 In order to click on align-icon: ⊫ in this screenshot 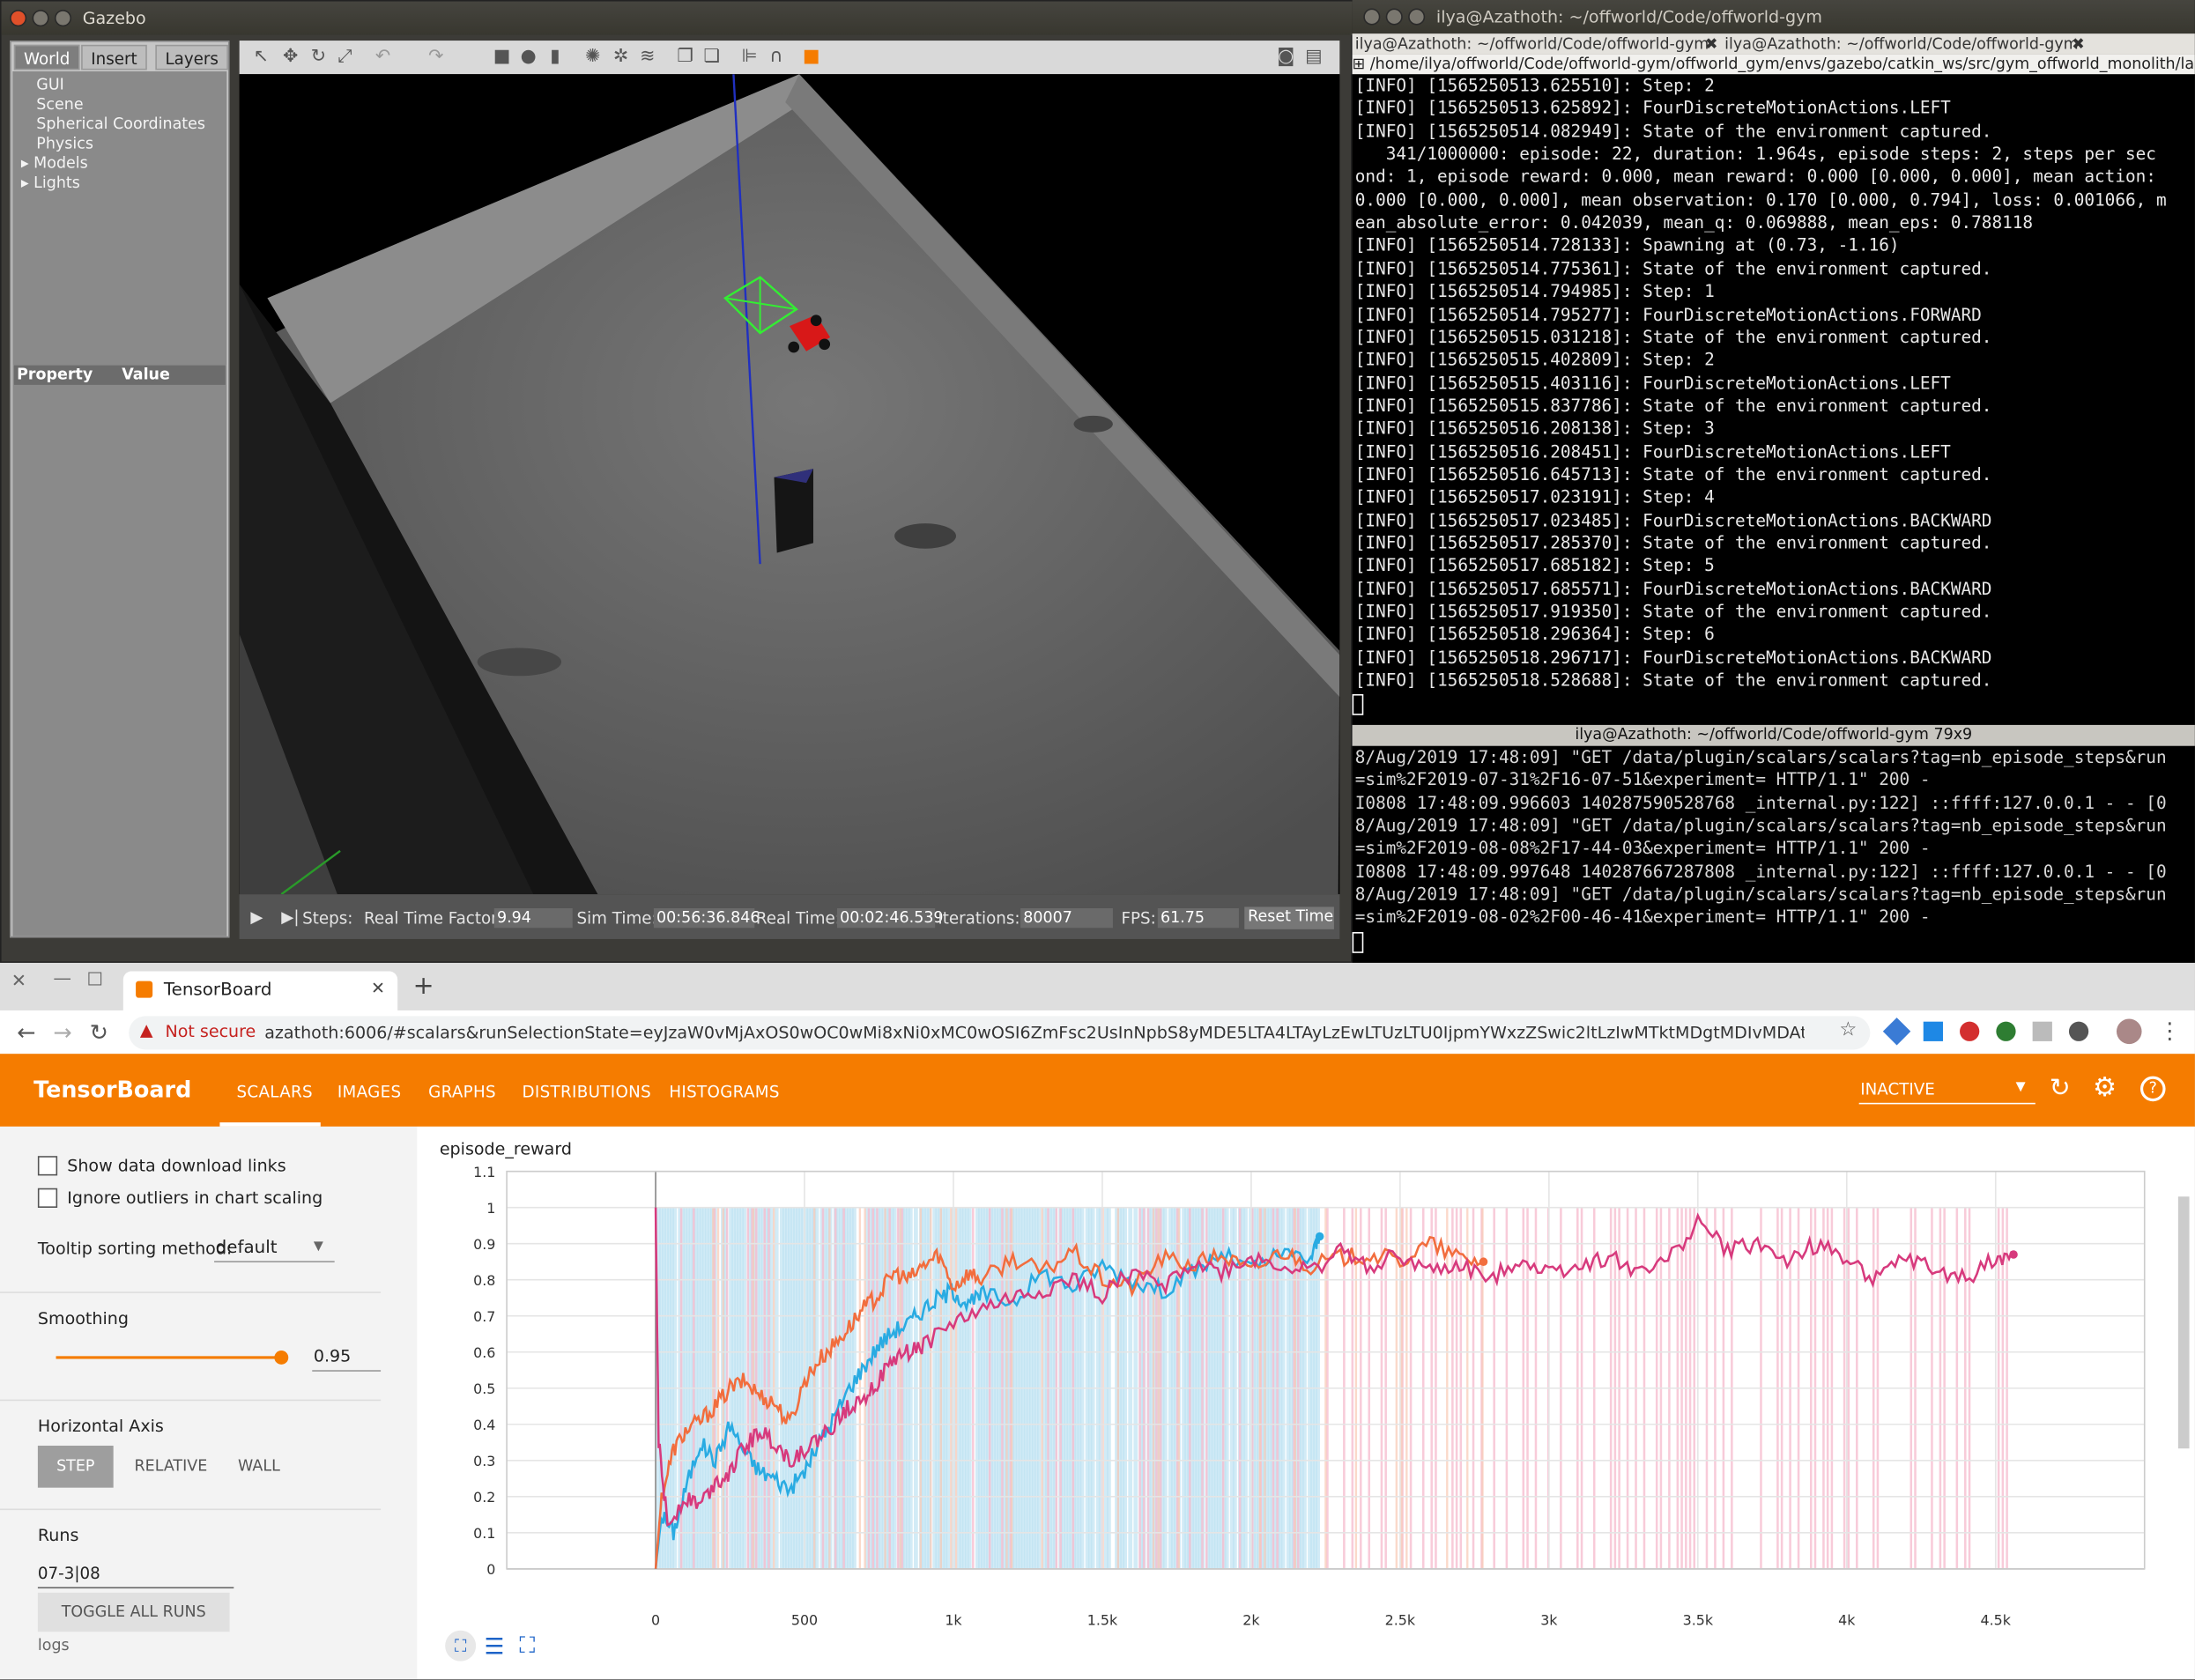, I will do `click(749, 57)`.